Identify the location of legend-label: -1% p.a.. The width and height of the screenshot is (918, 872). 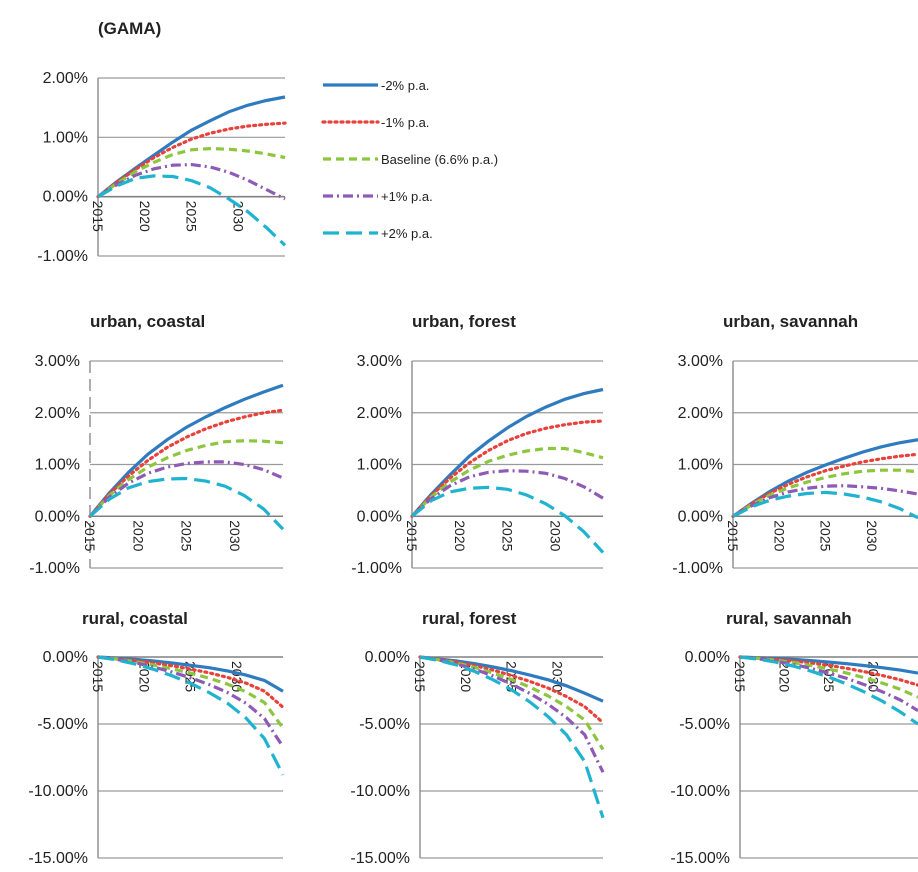
(405, 122).